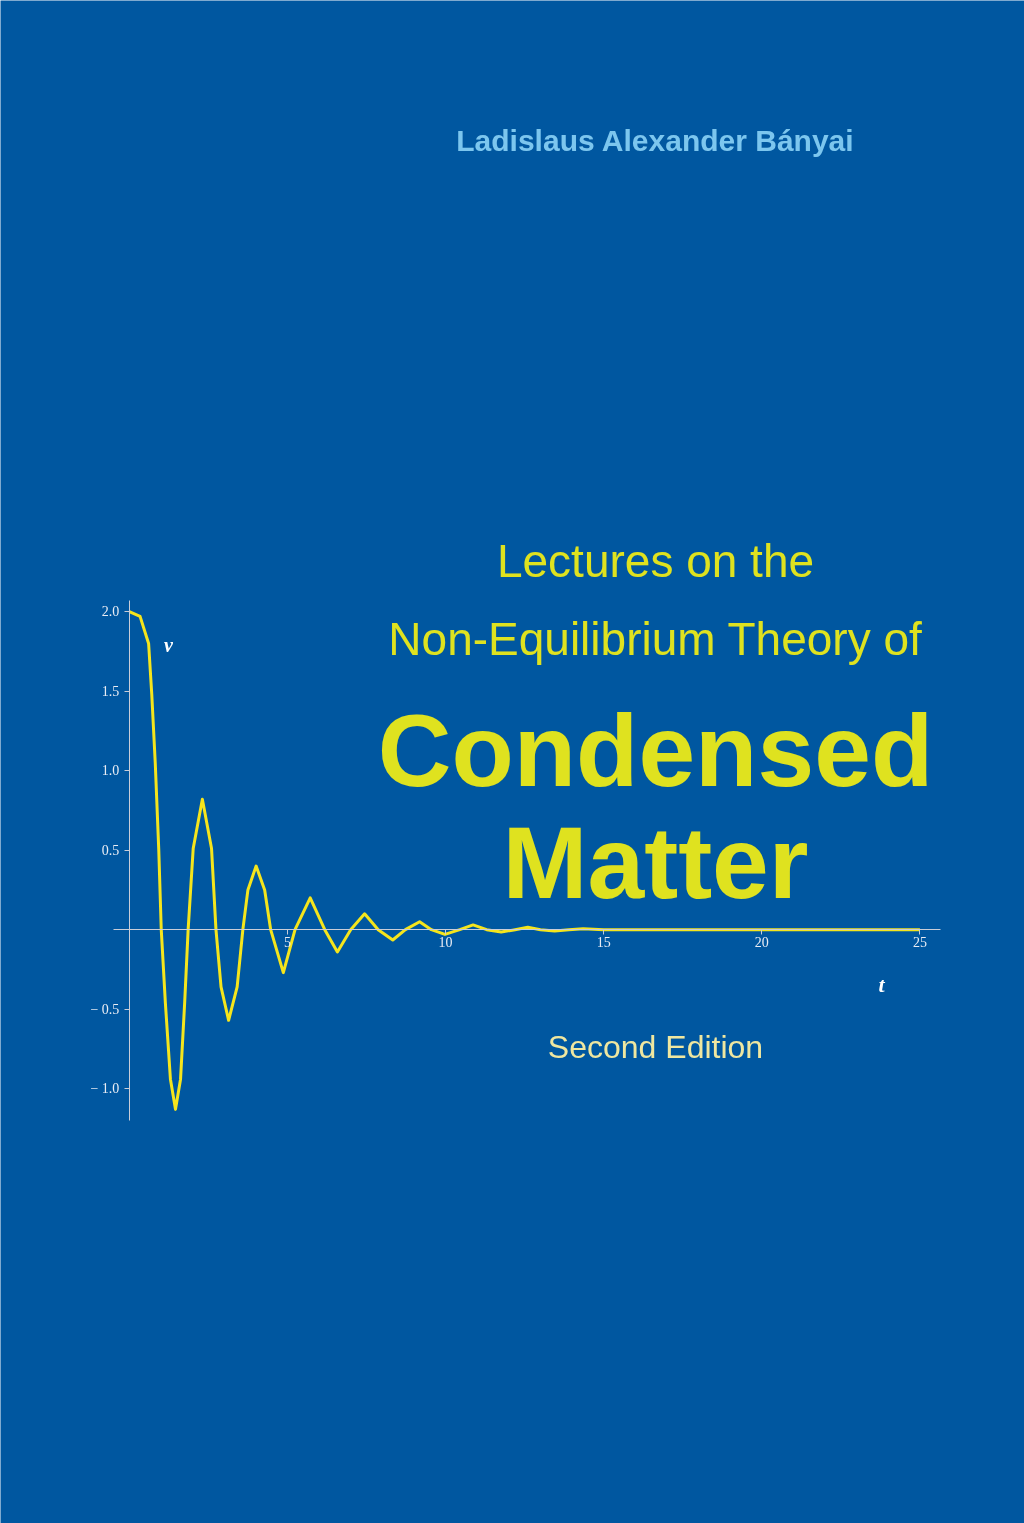 This screenshot has width=1024, height=1523. Describe the element at coordinates (655, 140) in the screenshot. I see `text: Ladislaus Alexander Bányai` at that location.